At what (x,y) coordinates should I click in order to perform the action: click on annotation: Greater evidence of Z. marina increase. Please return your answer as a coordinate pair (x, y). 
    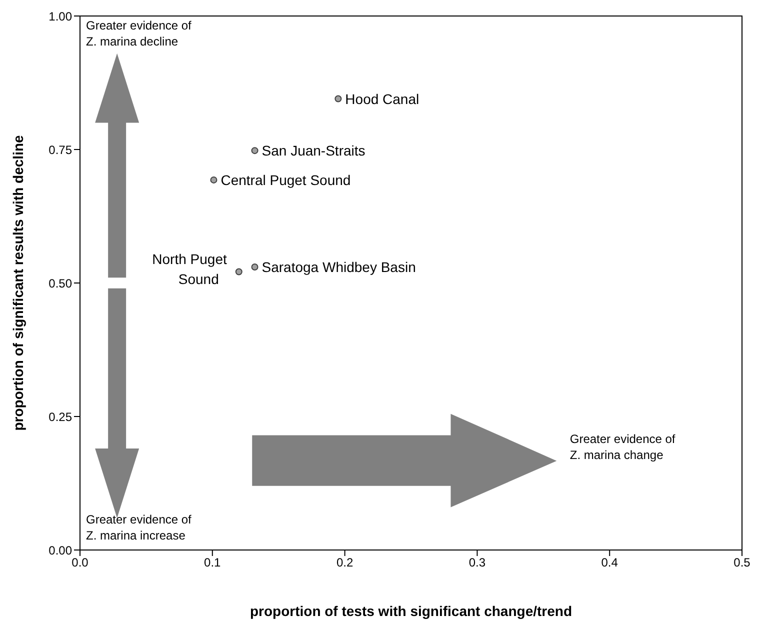
    Looking at the image, I should click on (139, 527).